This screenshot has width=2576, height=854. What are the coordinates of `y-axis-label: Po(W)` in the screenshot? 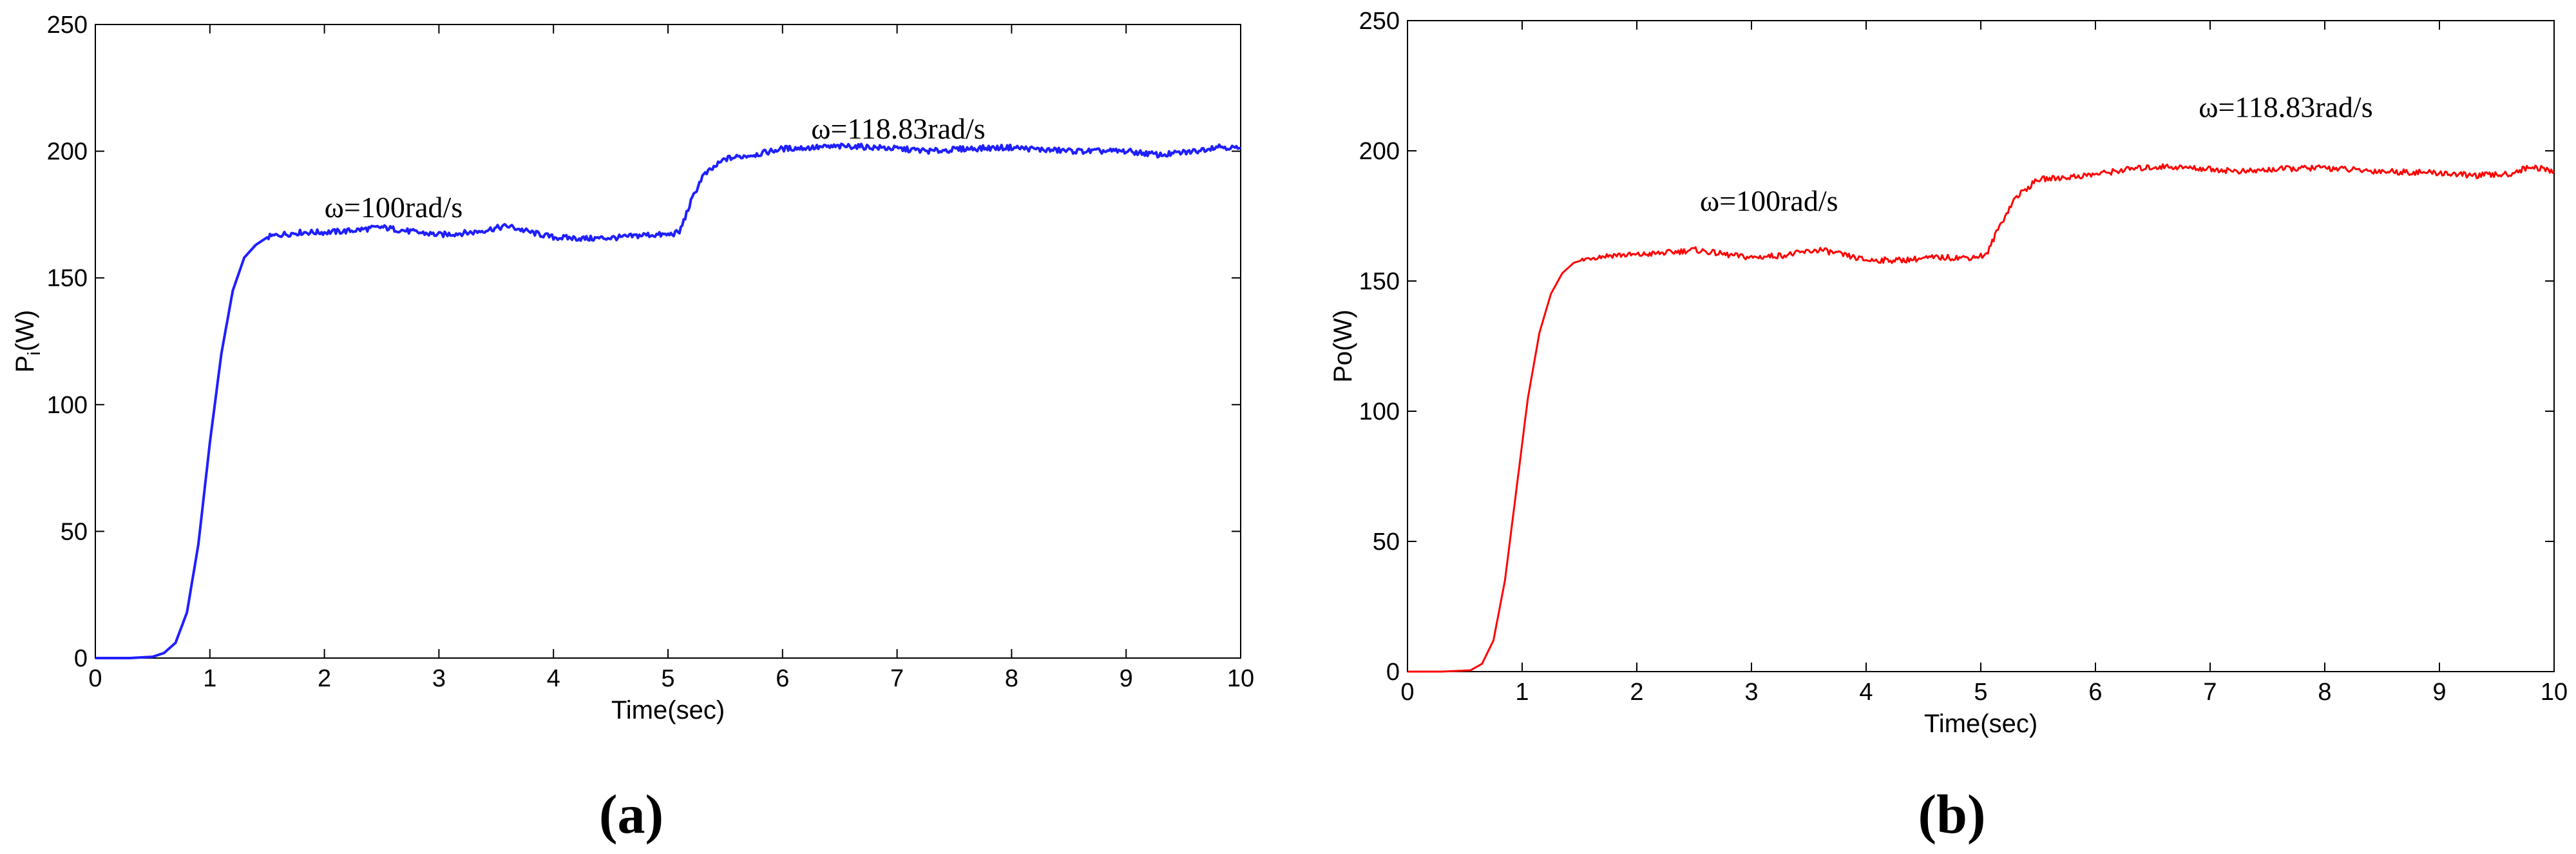 It's located at (1343, 345).